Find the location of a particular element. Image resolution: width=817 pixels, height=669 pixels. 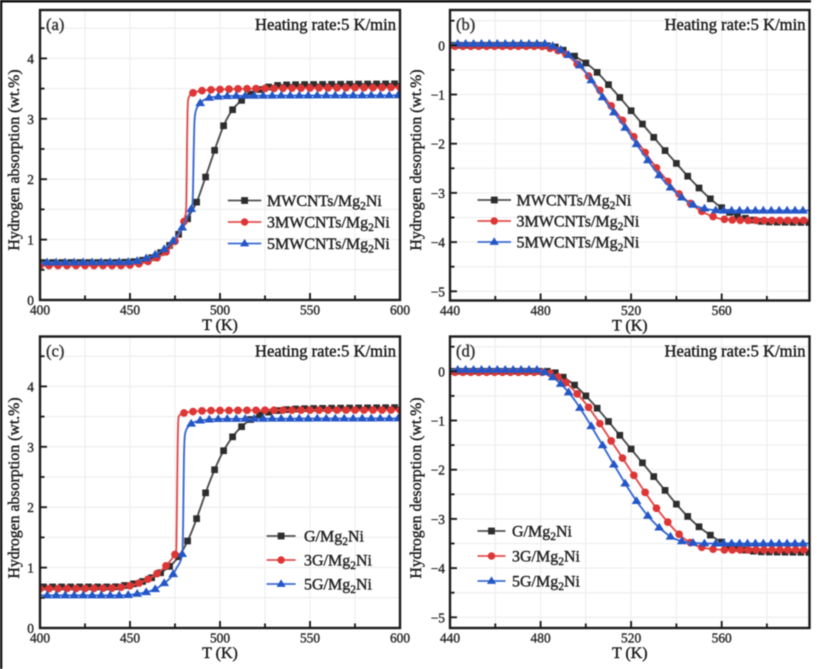

svg-text: (c) is located at coordinates (55, 351).